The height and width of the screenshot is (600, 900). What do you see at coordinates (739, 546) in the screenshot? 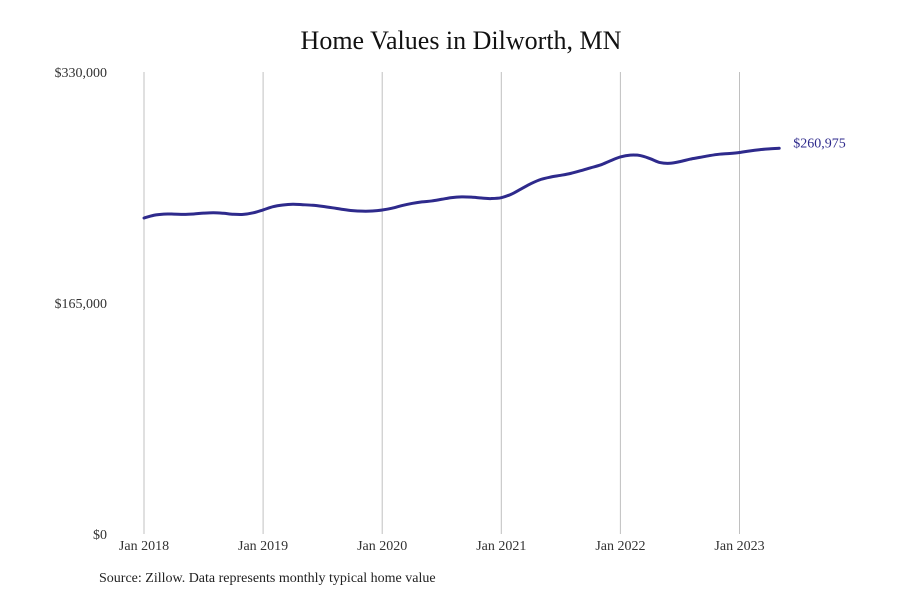
I see `x-tick-label: Jan 2023` at bounding box center [739, 546].